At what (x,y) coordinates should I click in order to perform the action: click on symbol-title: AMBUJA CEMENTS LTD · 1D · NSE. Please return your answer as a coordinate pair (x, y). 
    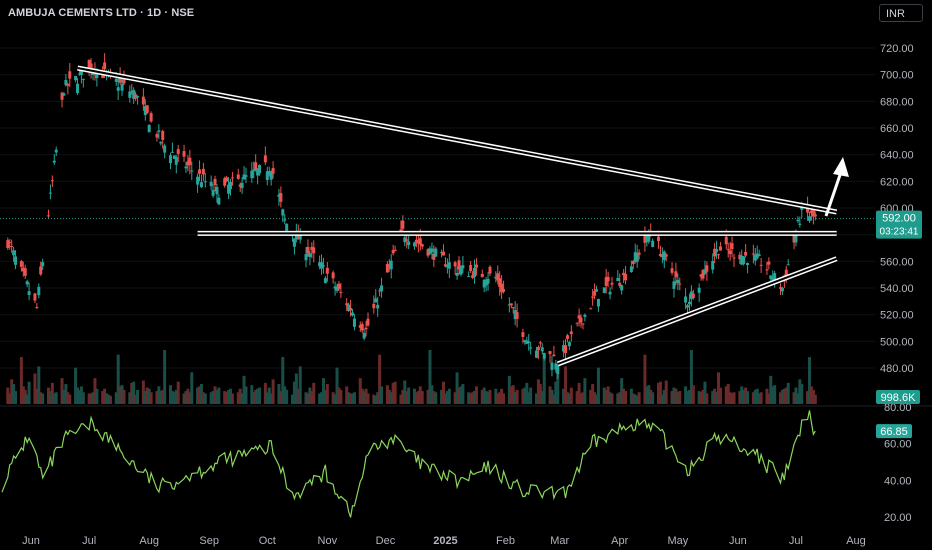
    Looking at the image, I should click on (101, 13).